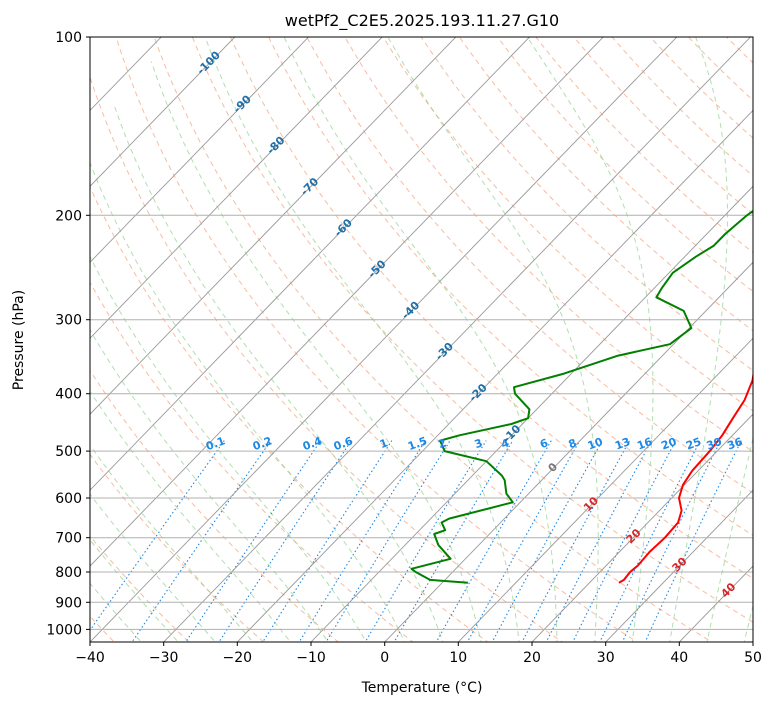  What do you see at coordinates (68, 321) in the screenshot?
I see `y-tick-label: 300` at bounding box center [68, 321].